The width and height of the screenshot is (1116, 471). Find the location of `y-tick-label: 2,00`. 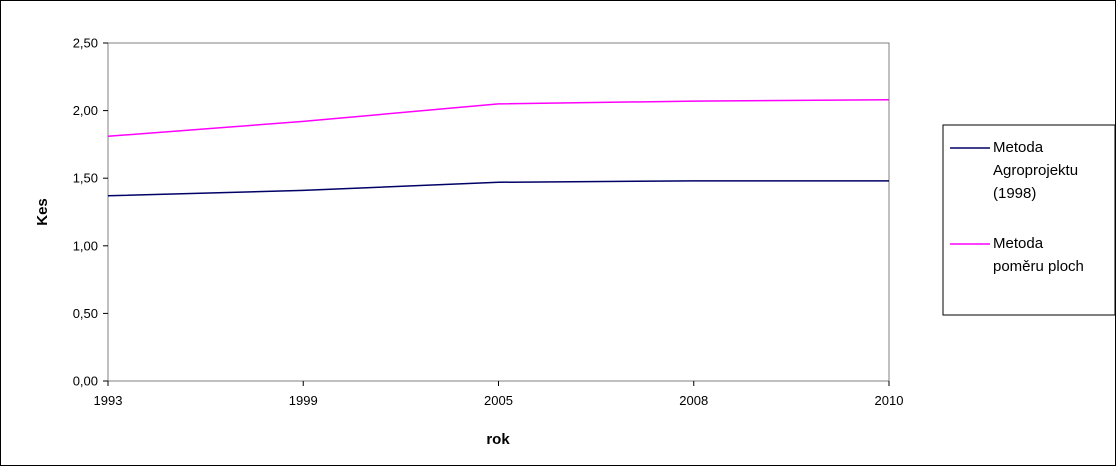

y-tick-label: 2,00 is located at coordinates (85, 110).